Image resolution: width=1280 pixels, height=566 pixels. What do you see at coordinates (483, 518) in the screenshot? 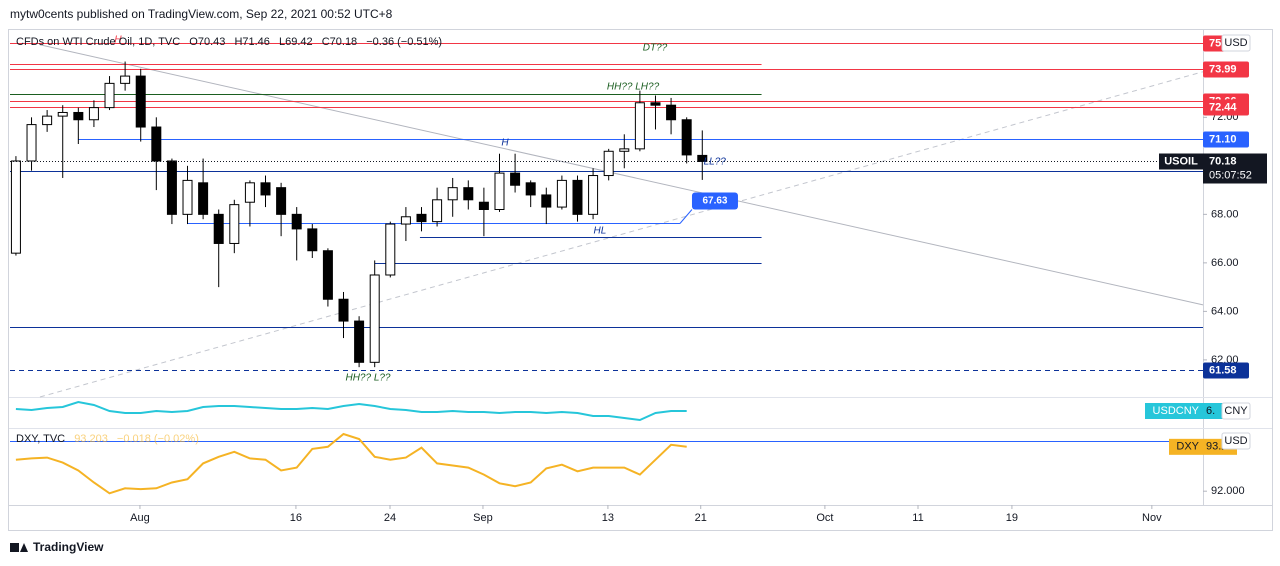
I see `x-tick-label: Sep` at bounding box center [483, 518].